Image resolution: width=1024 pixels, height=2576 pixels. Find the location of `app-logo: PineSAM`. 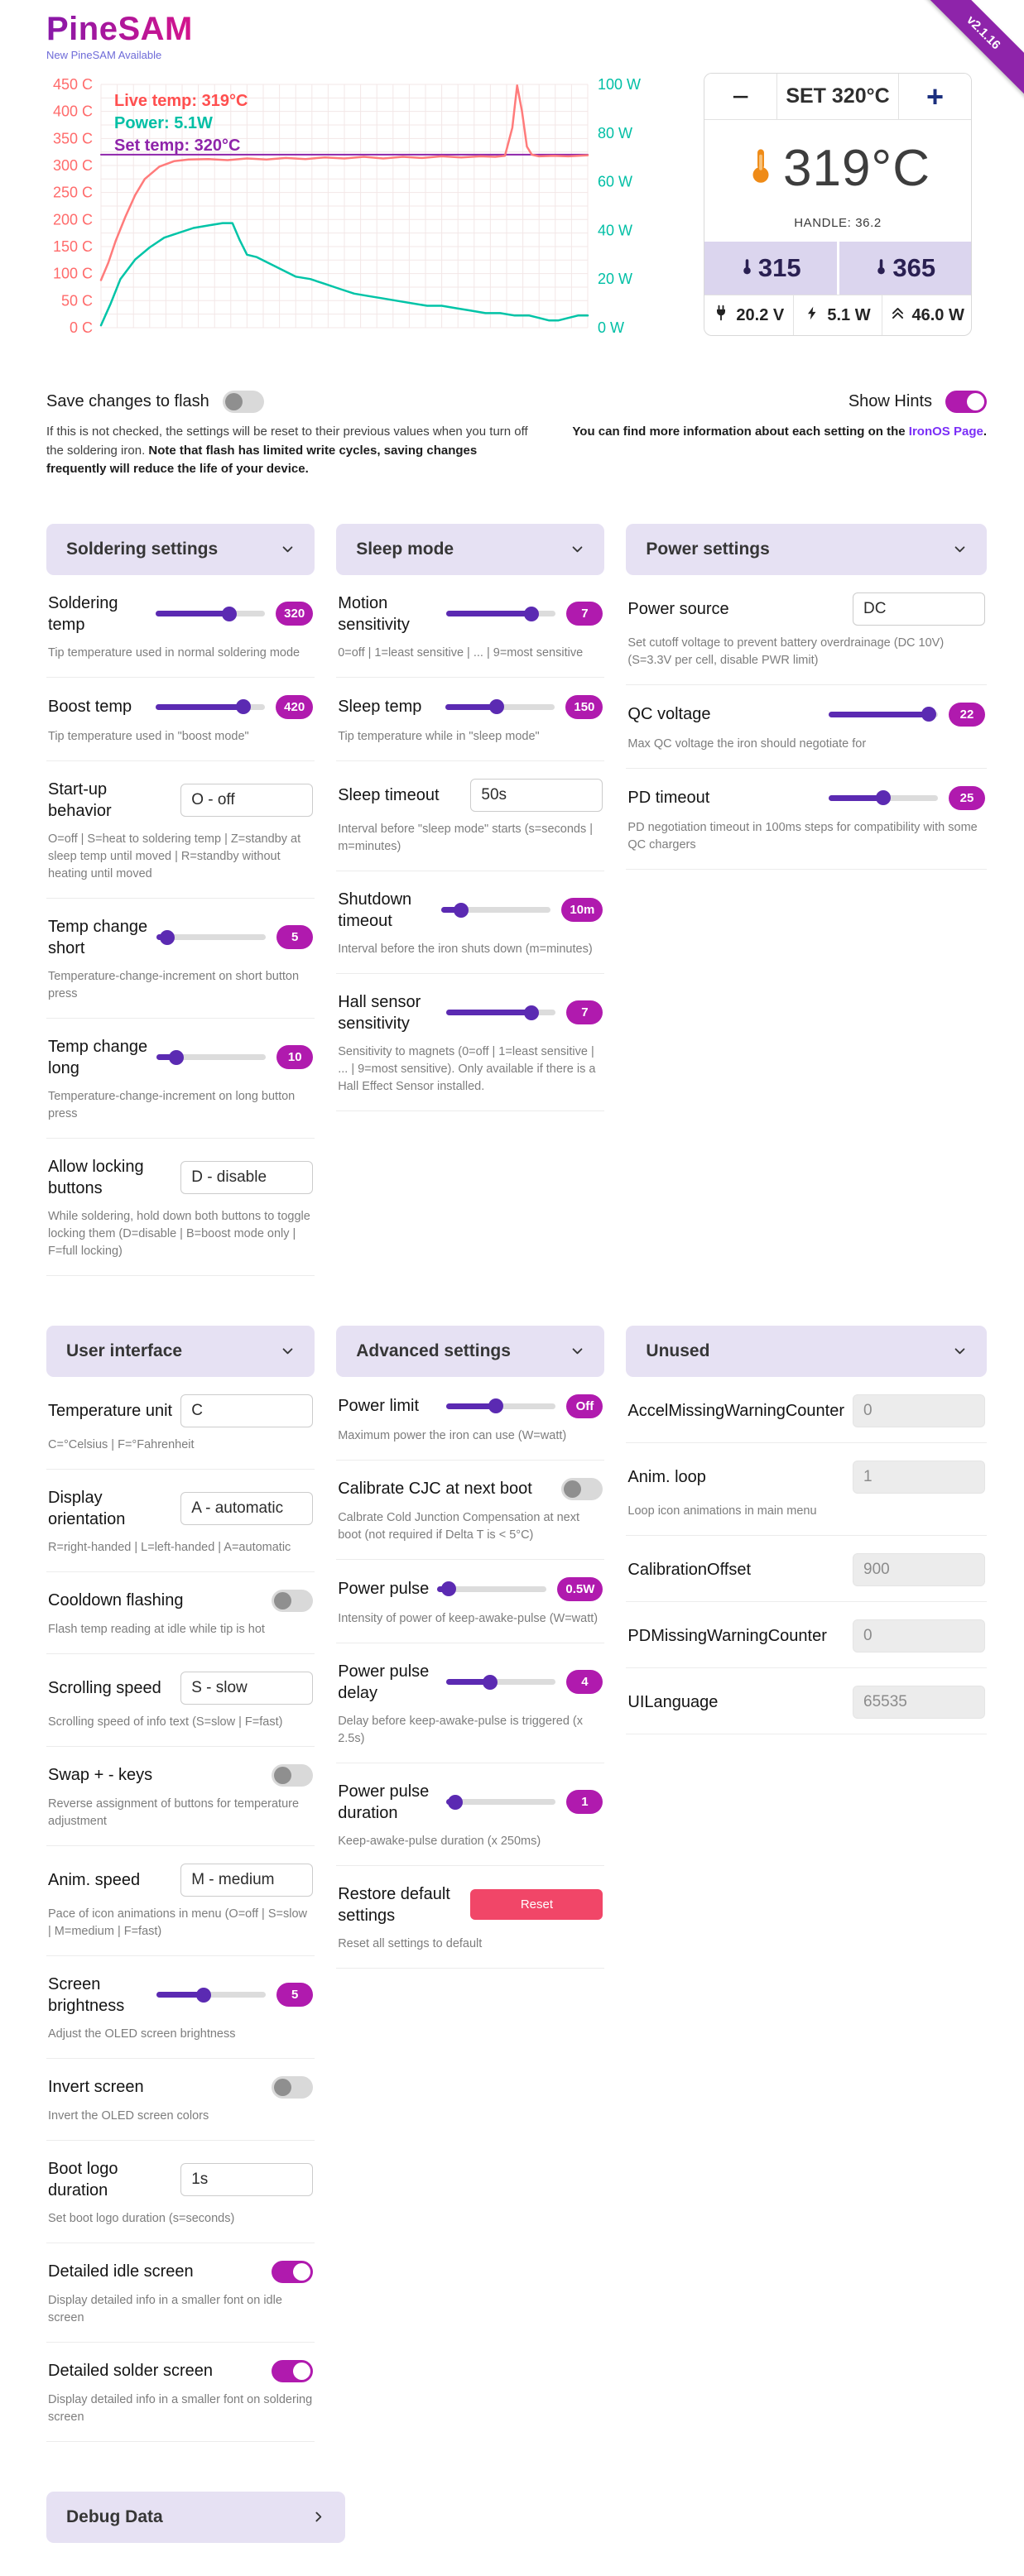

app-logo: PineSAM is located at coordinates (119, 29).